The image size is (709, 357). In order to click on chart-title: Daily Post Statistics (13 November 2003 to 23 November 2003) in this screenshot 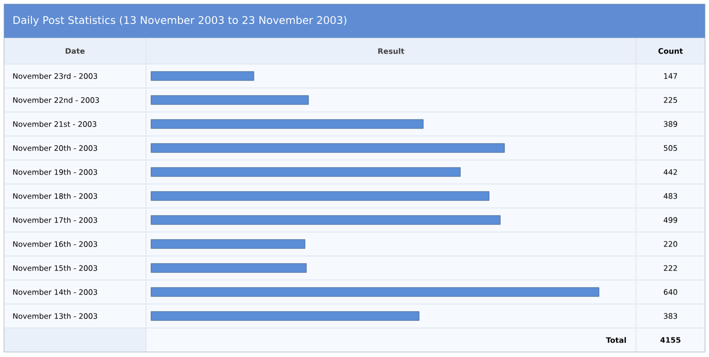, I will do `click(180, 21)`.